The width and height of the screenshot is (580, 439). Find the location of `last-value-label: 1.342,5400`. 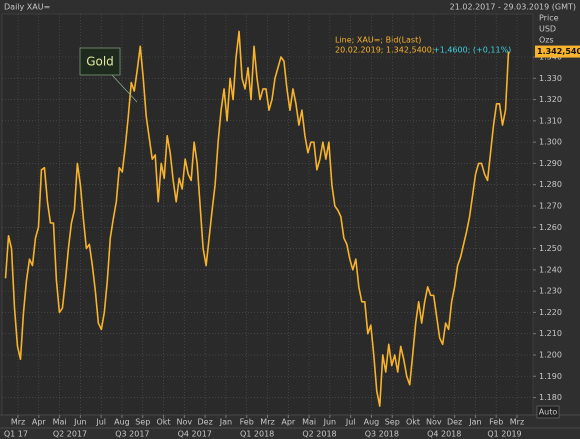

last-value-label: 1.342,5400 is located at coordinates (558, 51).